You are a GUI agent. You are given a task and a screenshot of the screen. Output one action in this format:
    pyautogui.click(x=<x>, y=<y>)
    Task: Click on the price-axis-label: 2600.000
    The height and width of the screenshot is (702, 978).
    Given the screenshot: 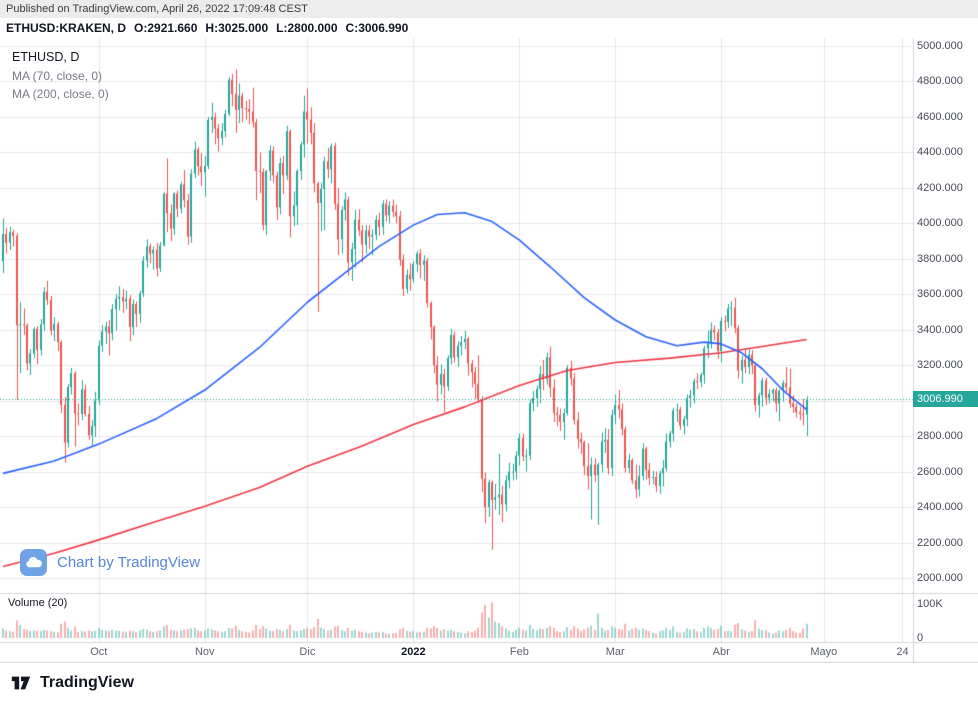 What is the action you would take?
    pyautogui.click(x=940, y=471)
    